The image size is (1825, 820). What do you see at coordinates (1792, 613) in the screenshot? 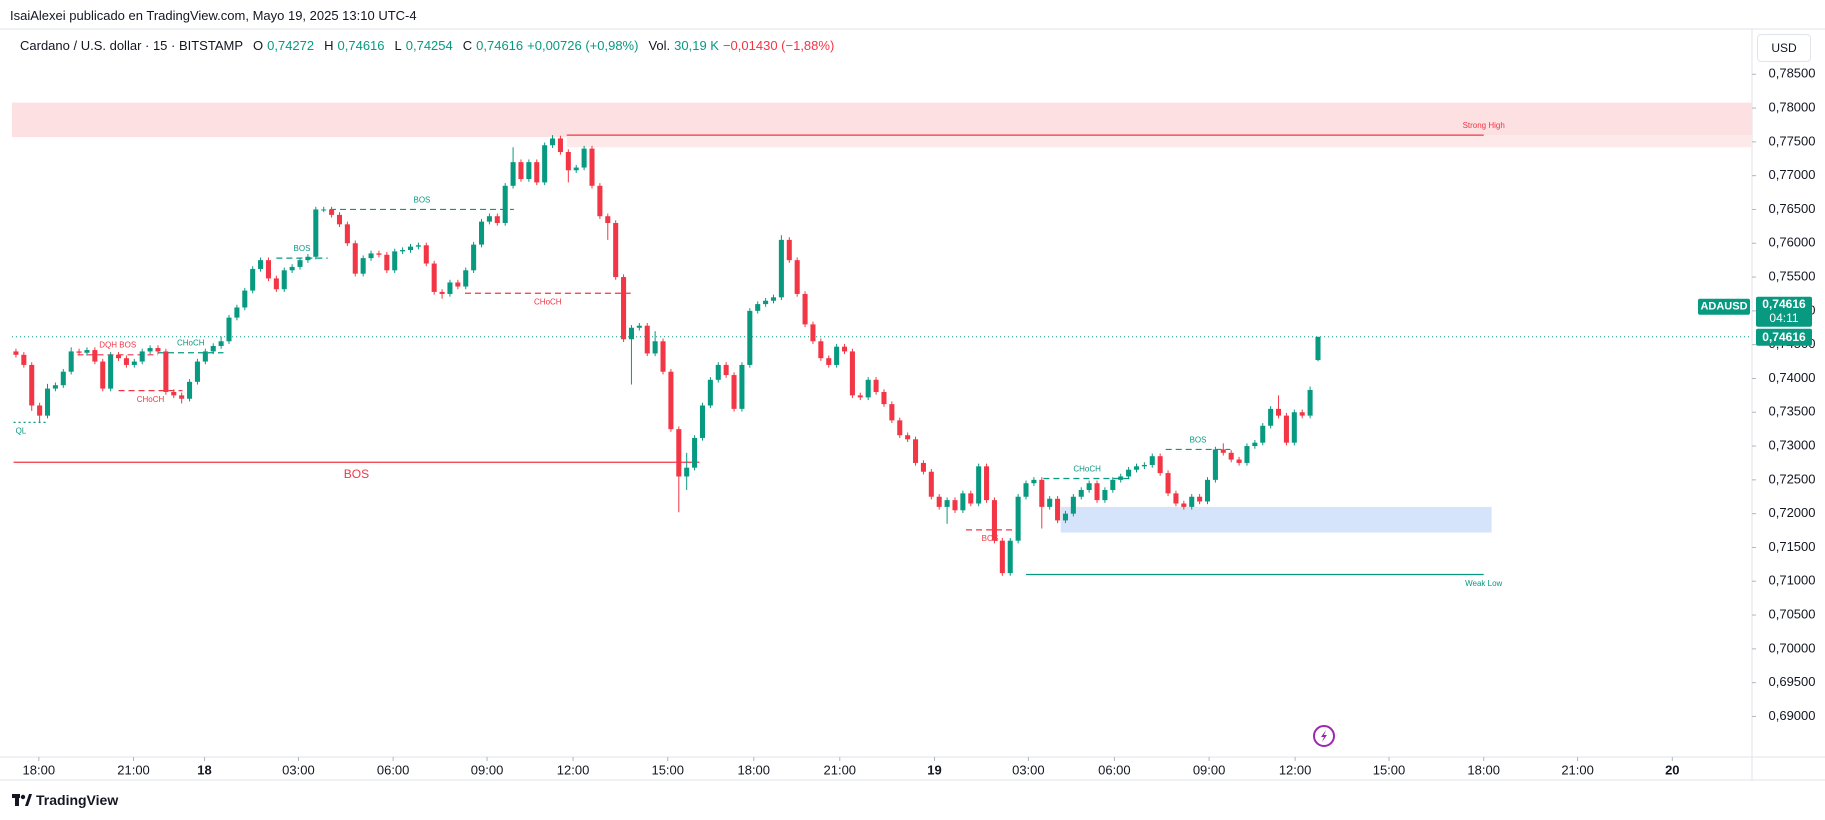
I see `y-tick-label: 0,70500` at bounding box center [1792, 613].